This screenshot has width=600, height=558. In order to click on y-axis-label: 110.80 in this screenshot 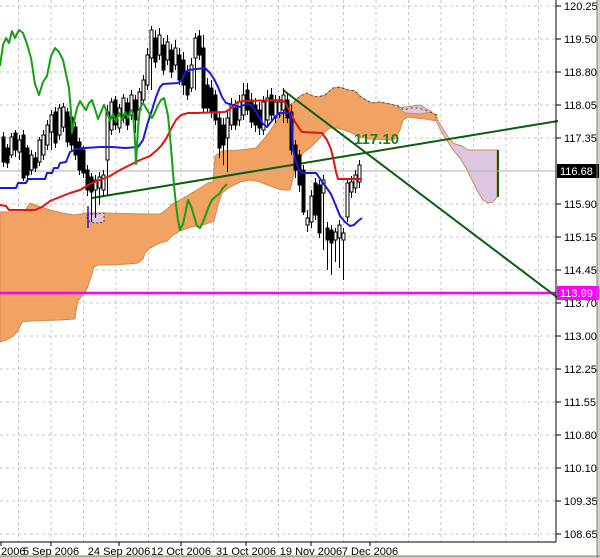, I will do `click(580, 436)`.